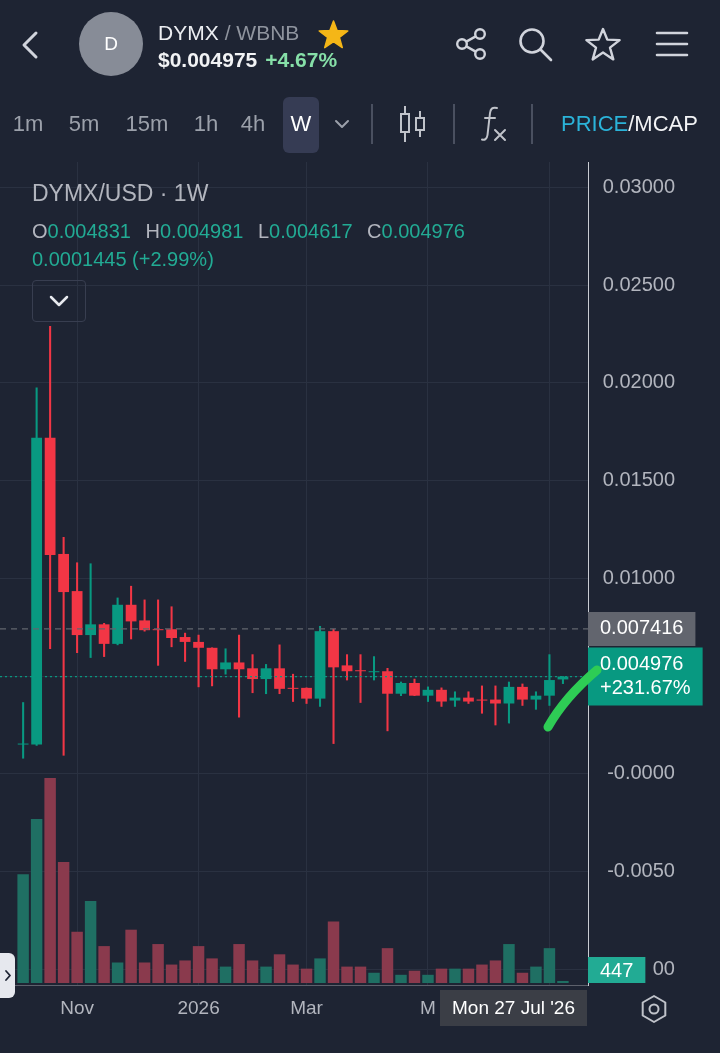  I want to click on text: DYMX, so click(188, 32).